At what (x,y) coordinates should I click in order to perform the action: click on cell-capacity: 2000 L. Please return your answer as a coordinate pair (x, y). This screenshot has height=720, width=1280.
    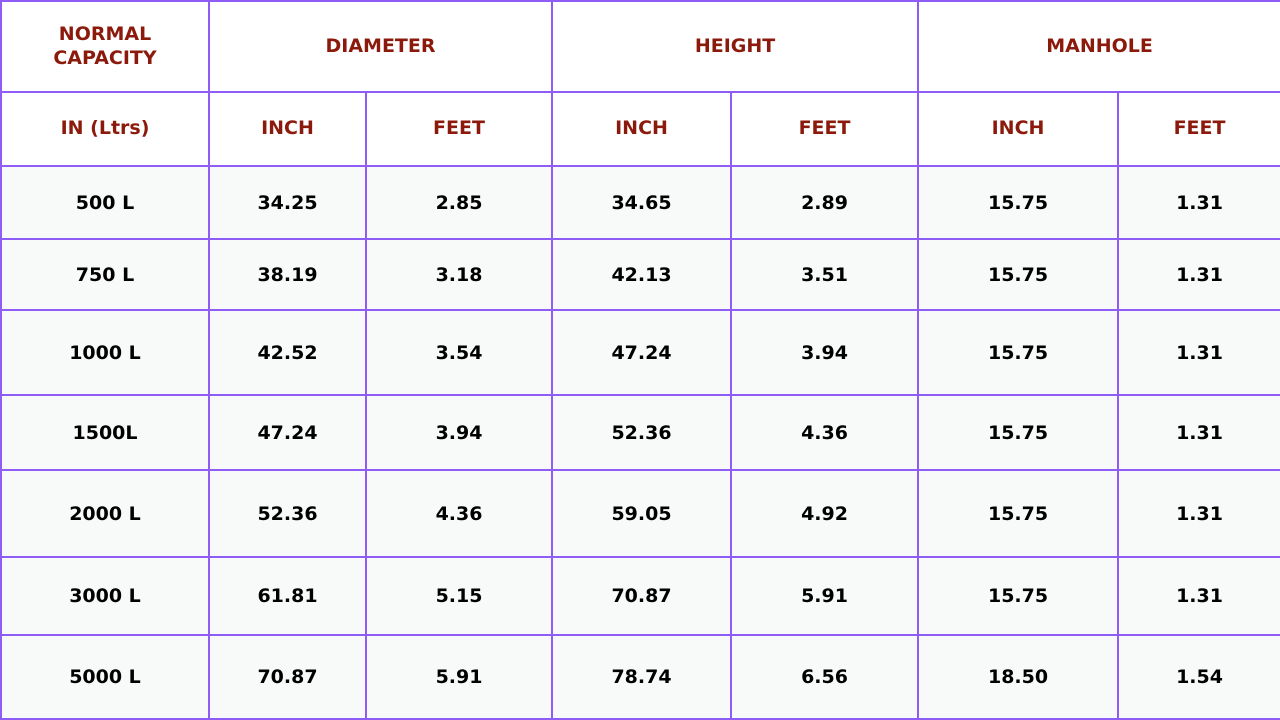
    Looking at the image, I should click on (105, 513).